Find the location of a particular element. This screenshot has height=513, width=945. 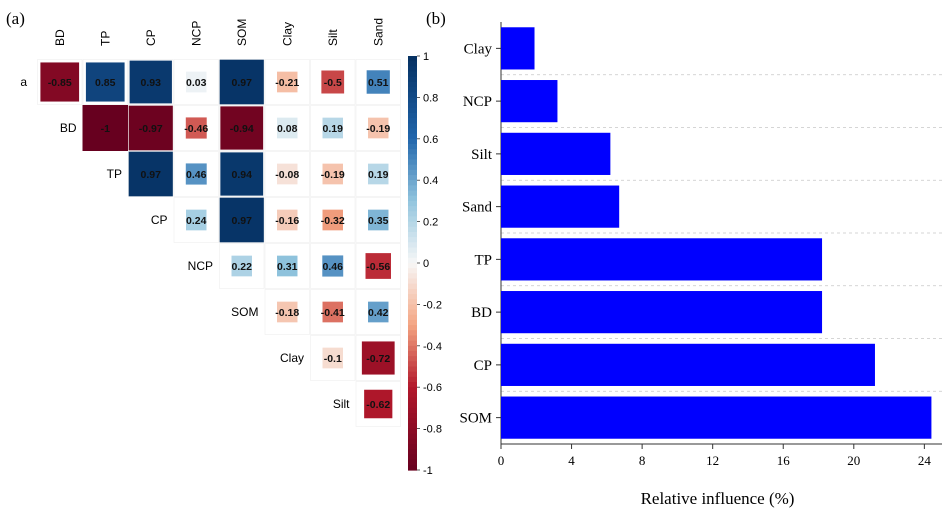

heatmap-cell-value: -0.41 is located at coordinates (333, 313).